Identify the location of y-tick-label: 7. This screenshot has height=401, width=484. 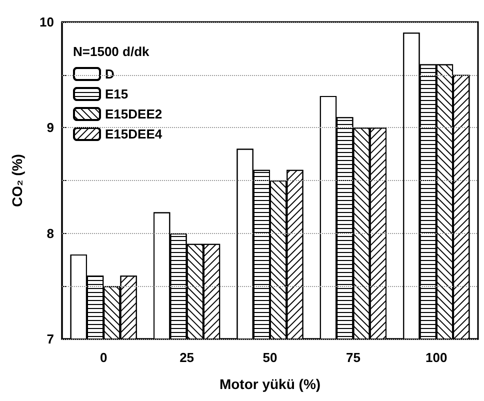
(50, 339).